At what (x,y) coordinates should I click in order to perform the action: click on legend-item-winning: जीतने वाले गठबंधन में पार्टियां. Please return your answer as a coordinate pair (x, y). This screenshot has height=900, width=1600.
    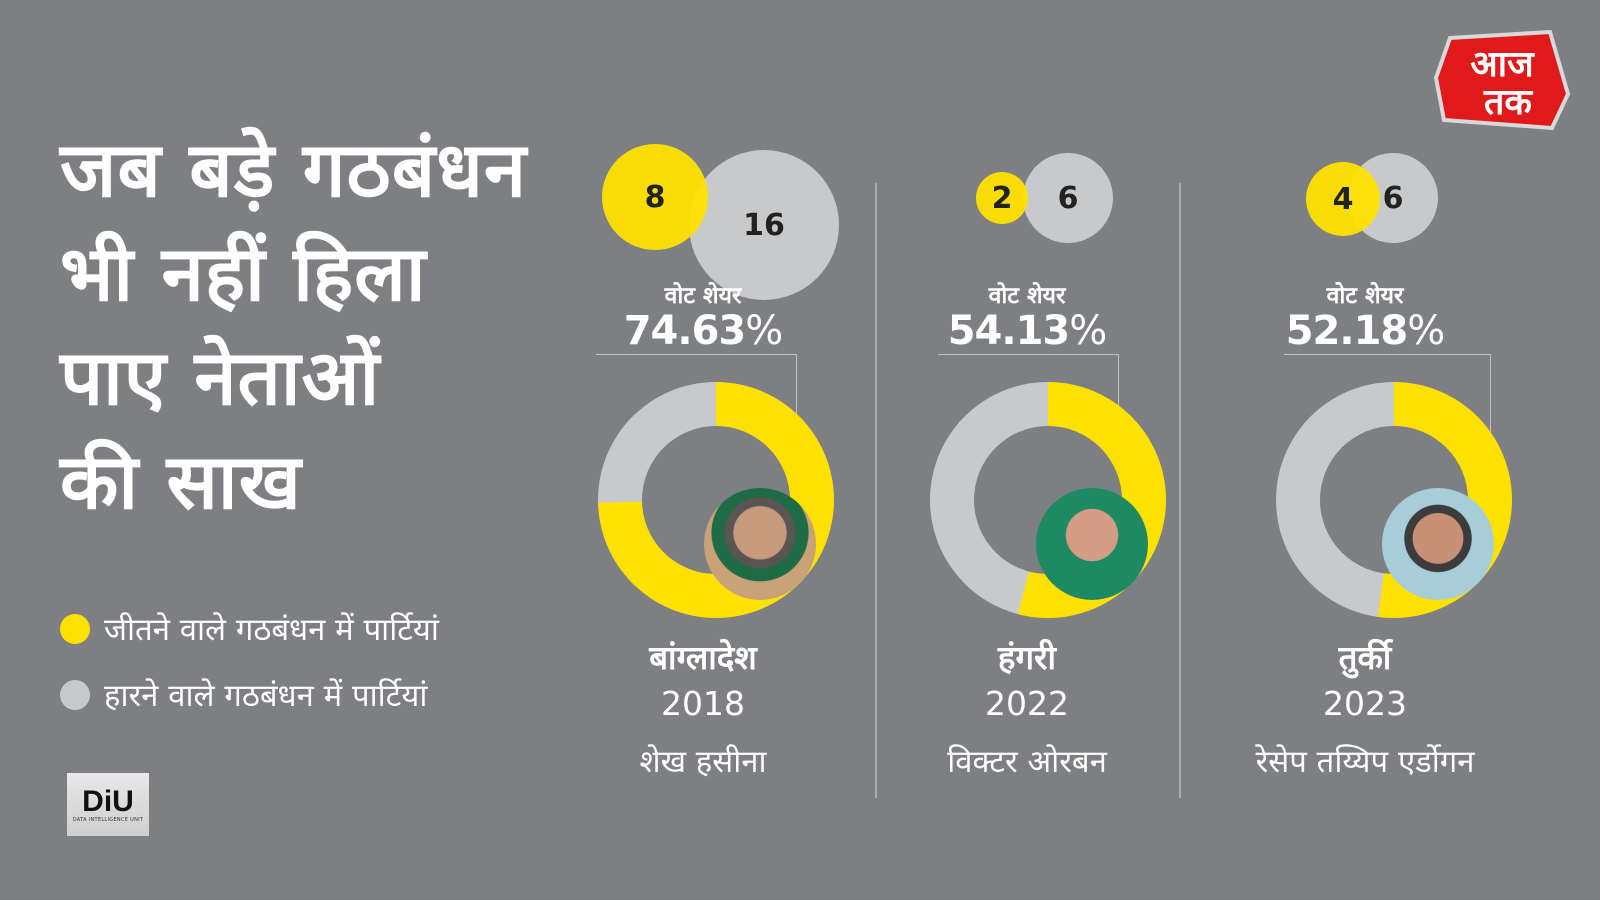
    Looking at the image, I should click on (249, 629).